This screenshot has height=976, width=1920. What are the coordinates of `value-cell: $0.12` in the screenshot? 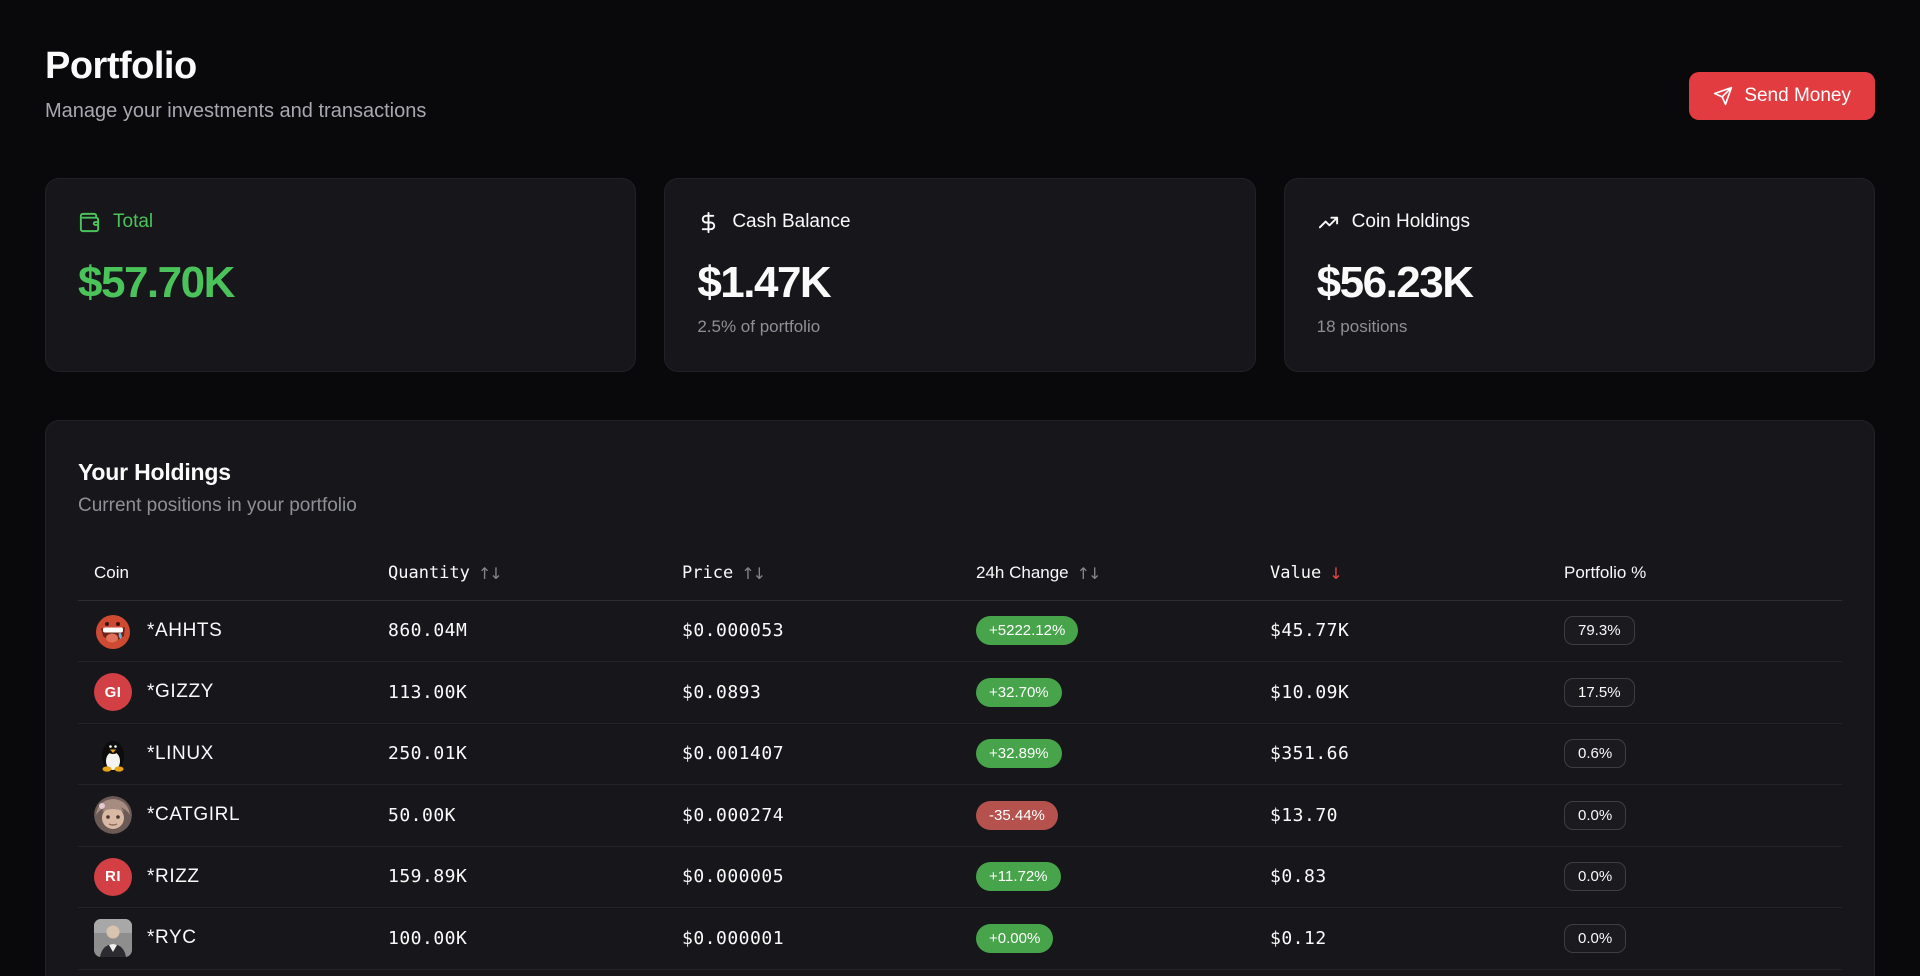 It's located at (1298, 938).